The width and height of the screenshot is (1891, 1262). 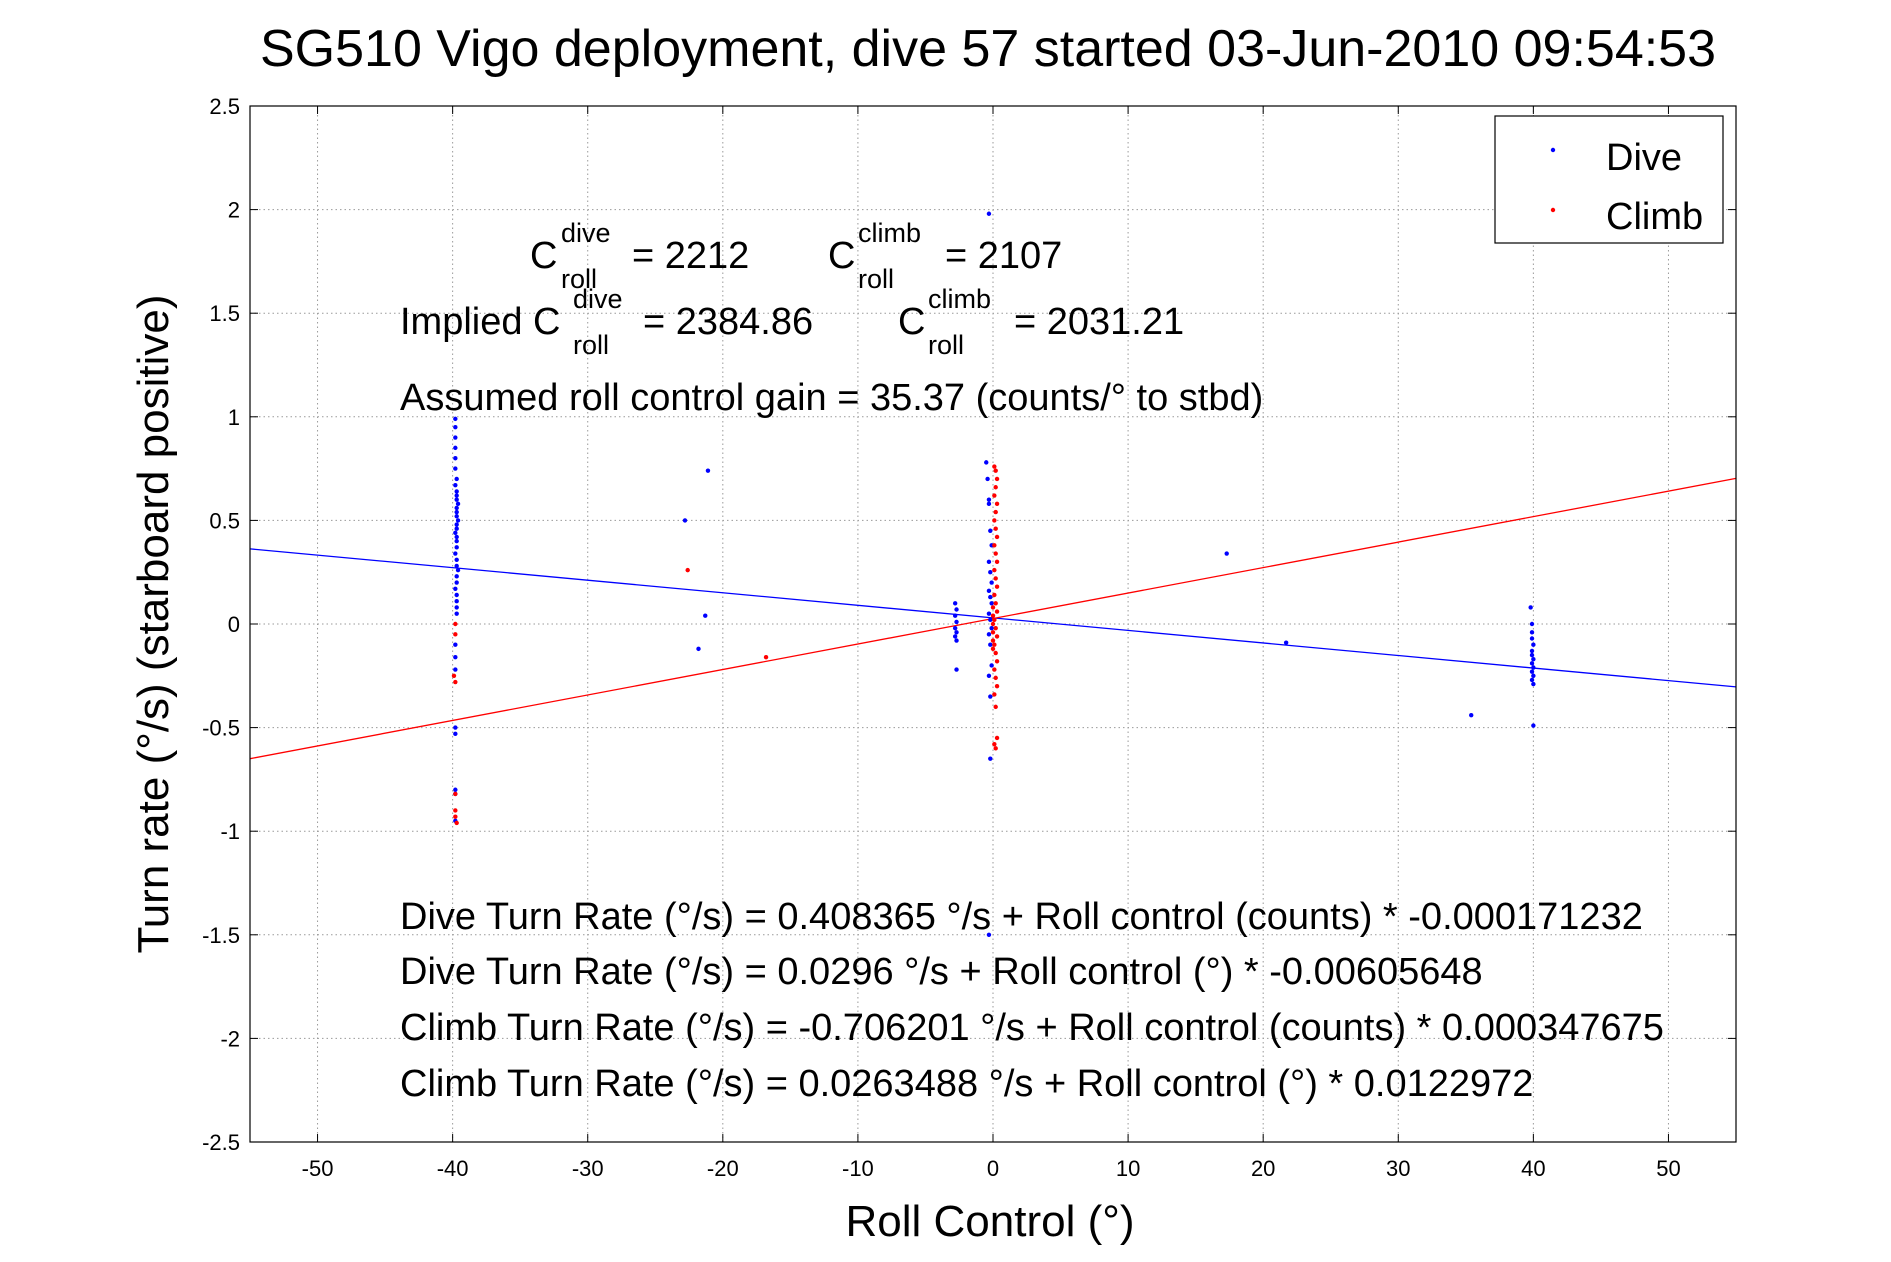 I want to click on c-roll-dive-sub: roll, so click(x=579, y=279).